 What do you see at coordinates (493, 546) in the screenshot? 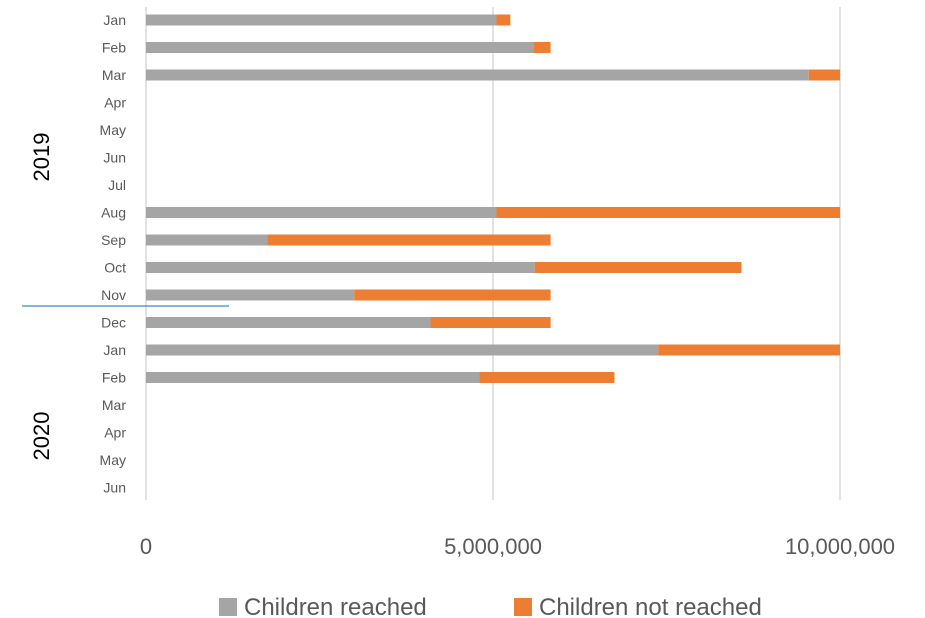
I see `x-tick-label: 5,000,000` at bounding box center [493, 546].